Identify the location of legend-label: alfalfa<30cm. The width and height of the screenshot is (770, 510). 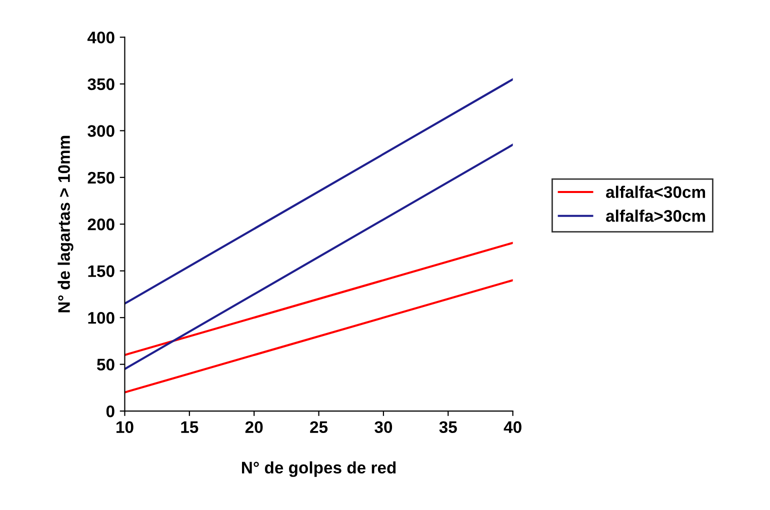
(656, 192).